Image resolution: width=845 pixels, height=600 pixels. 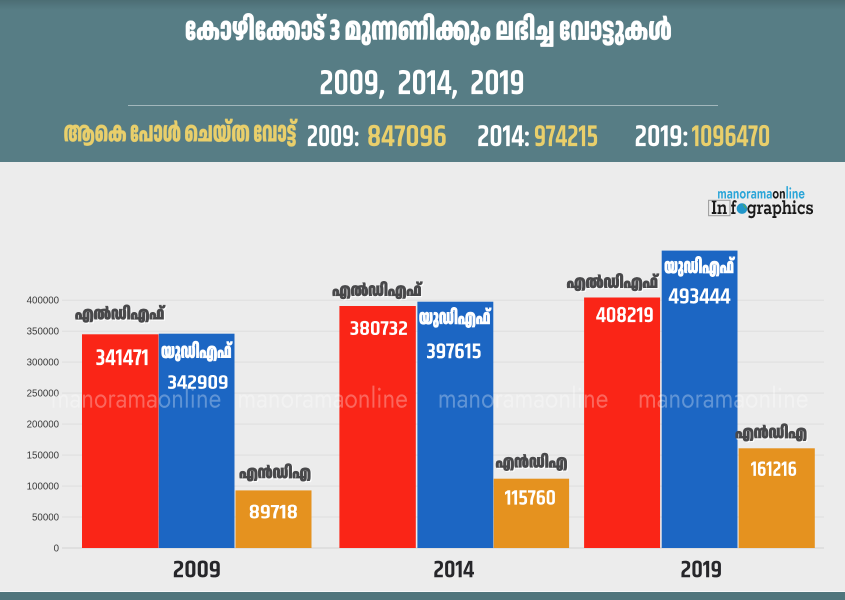 I want to click on svg-text: 300000, so click(x=43, y=363).